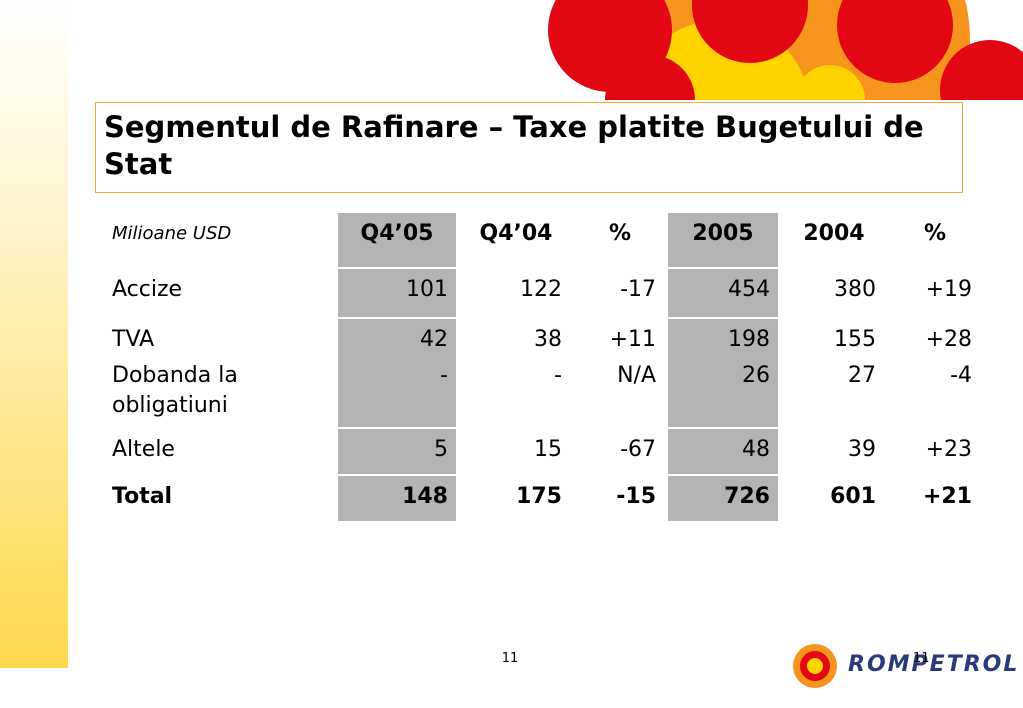 Image resolution: width=1023 pixels, height=708 pixels. What do you see at coordinates (934, 664) in the screenshot?
I see `logo-text: ROMPETROL` at bounding box center [934, 664].